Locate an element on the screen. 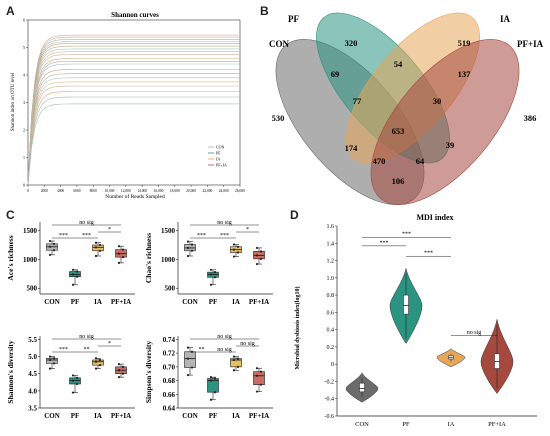 The height and width of the screenshot is (436, 550). sig-label: no sig is located at coordinates (224, 223).